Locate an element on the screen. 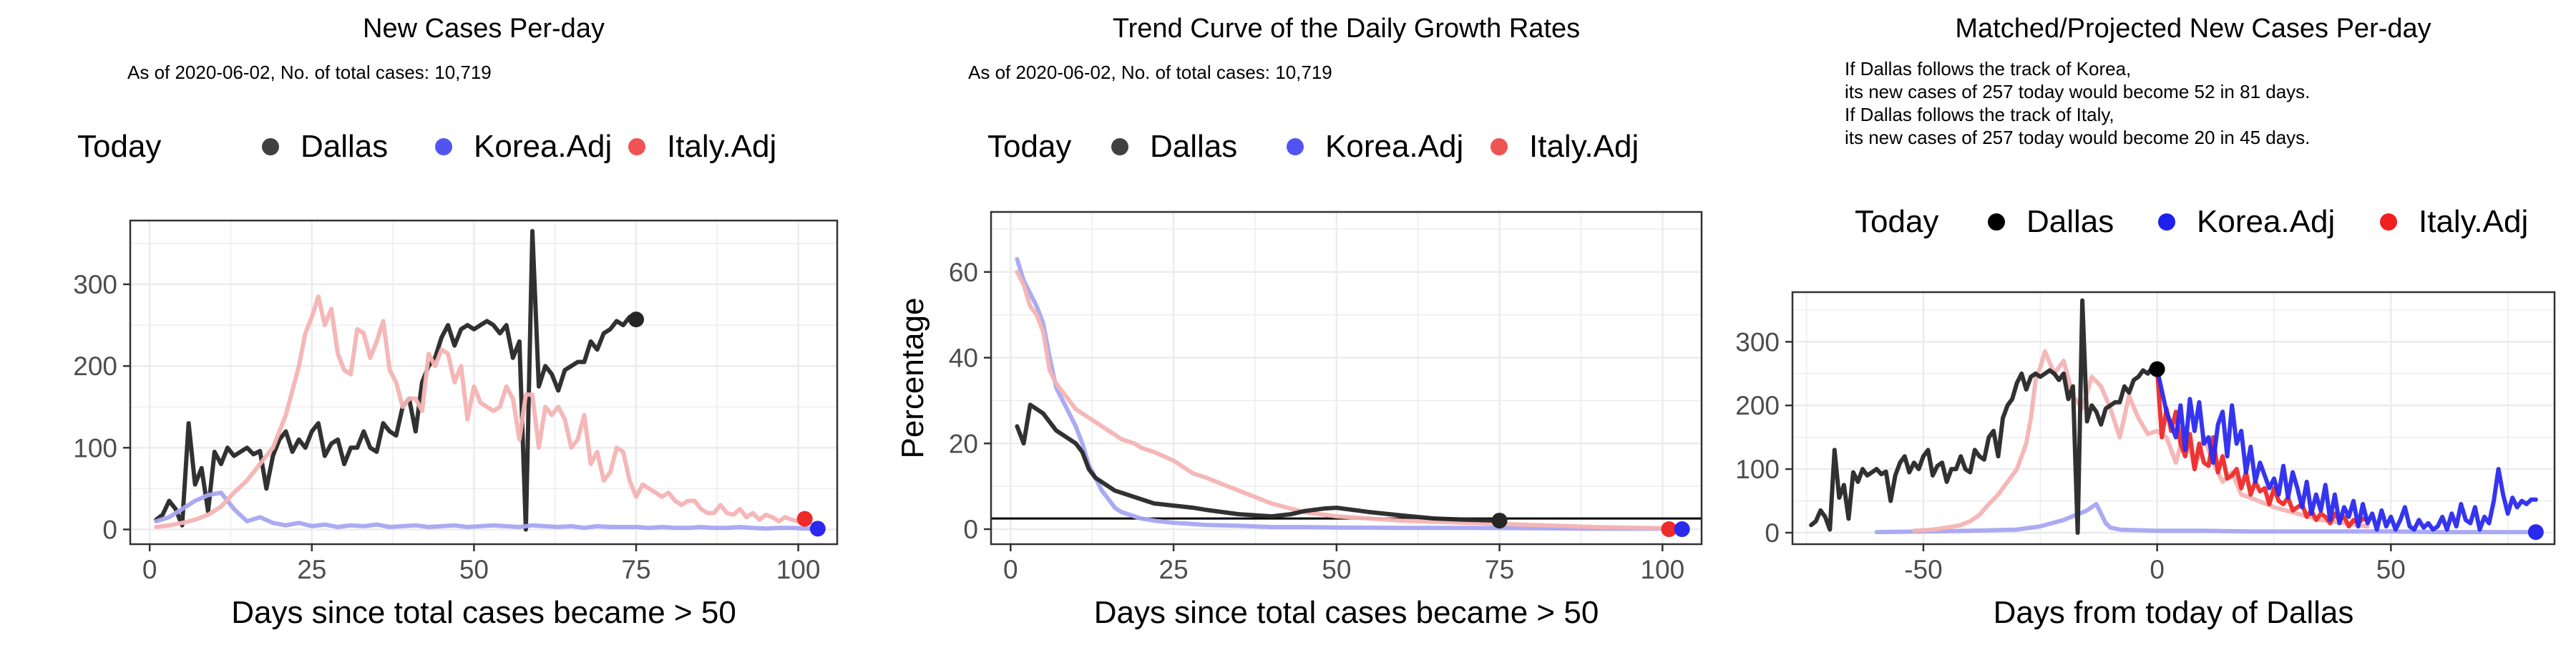  y-tick-label: 20 is located at coordinates (964, 443).